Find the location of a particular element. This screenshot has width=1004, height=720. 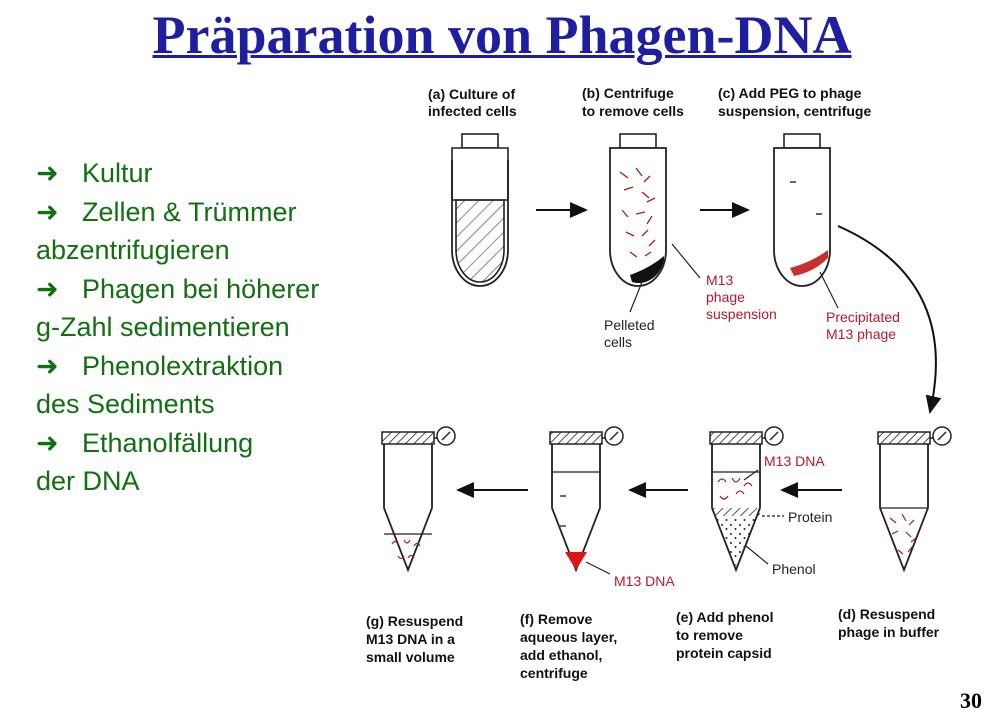

label-precipitated: Precipitated M13 phage is located at coordinates (859, 306).